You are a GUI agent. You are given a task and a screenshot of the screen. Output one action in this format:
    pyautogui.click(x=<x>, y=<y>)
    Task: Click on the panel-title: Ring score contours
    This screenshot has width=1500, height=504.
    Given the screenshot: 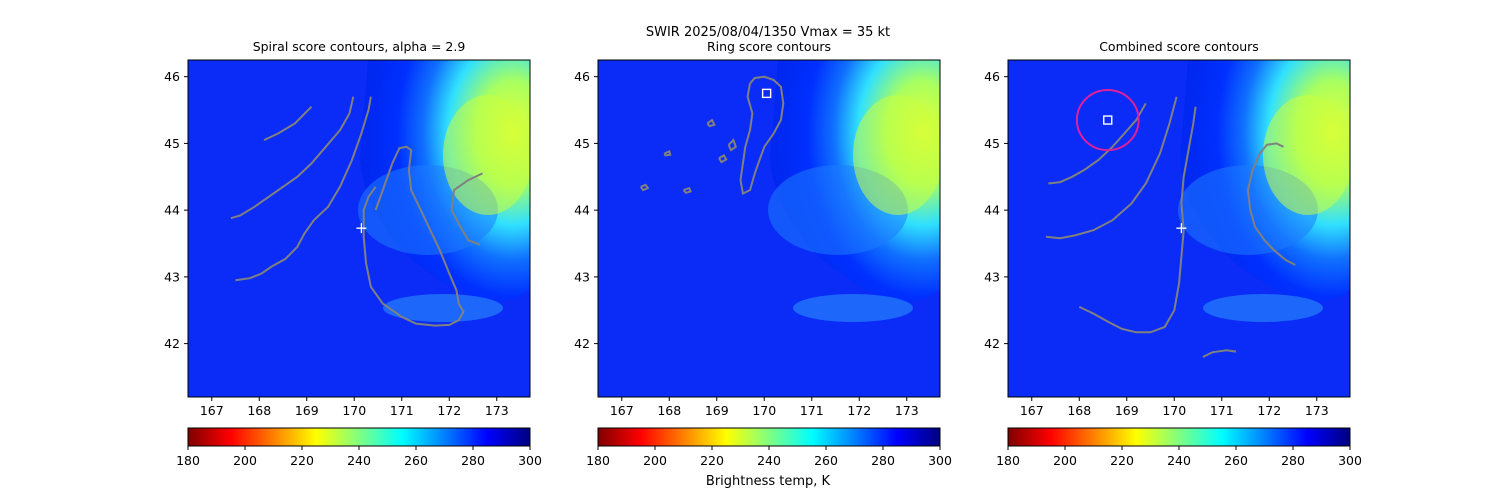 What is the action you would take?
    pyautogui.click(x=769, y=46)
    